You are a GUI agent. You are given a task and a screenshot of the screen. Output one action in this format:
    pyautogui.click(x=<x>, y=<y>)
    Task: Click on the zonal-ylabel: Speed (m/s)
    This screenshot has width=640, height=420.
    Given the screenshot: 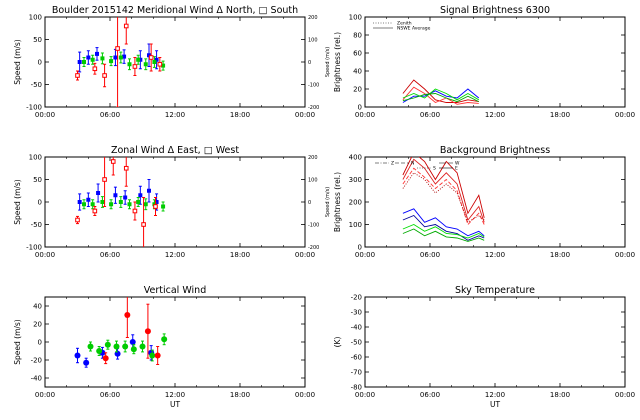 What is the action you would take?
    pyautogui.click(x=17, y=202)
    